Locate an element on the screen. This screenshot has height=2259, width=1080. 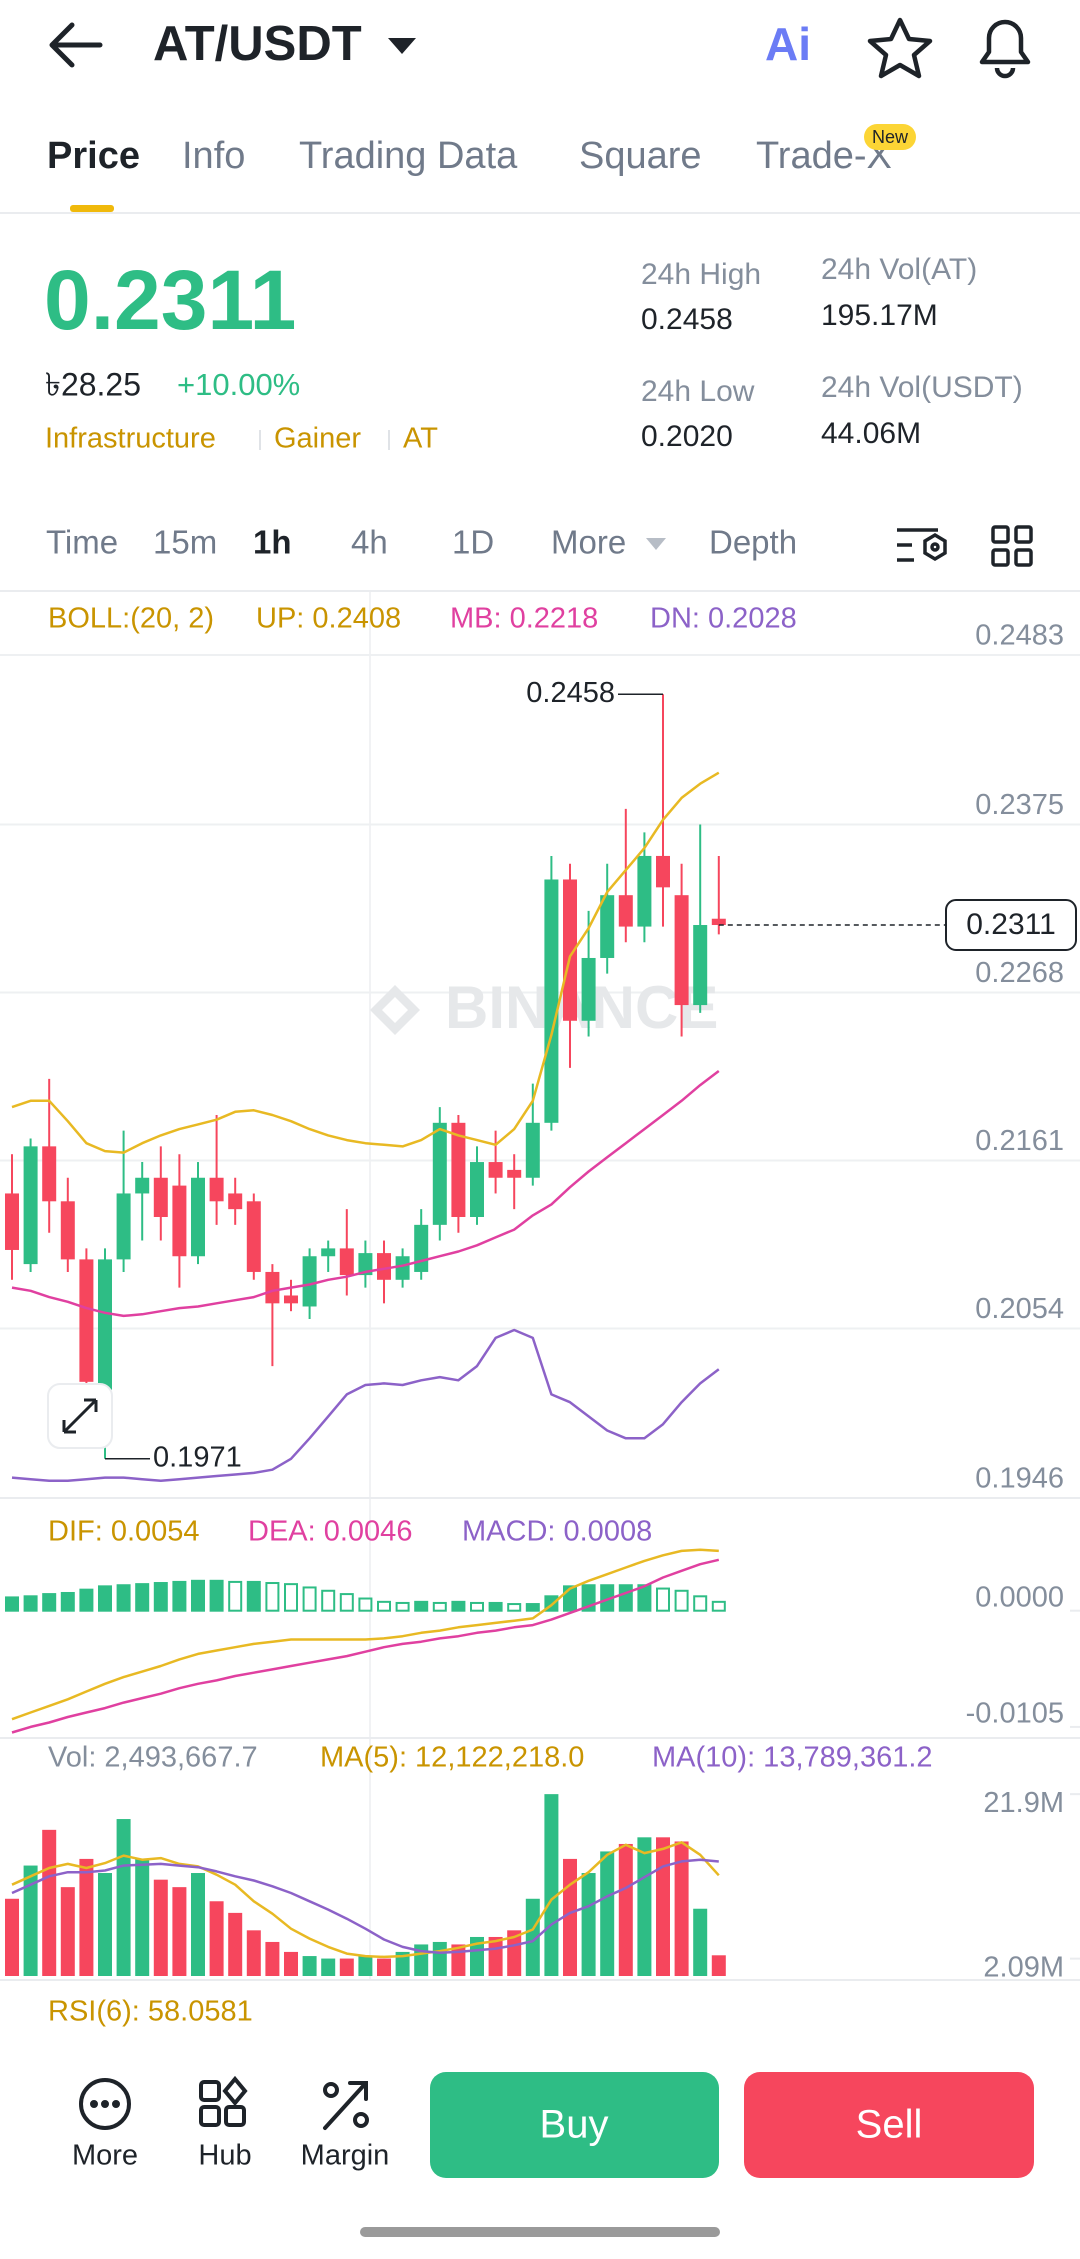
more-icon is located at coordinates (105, 2104).